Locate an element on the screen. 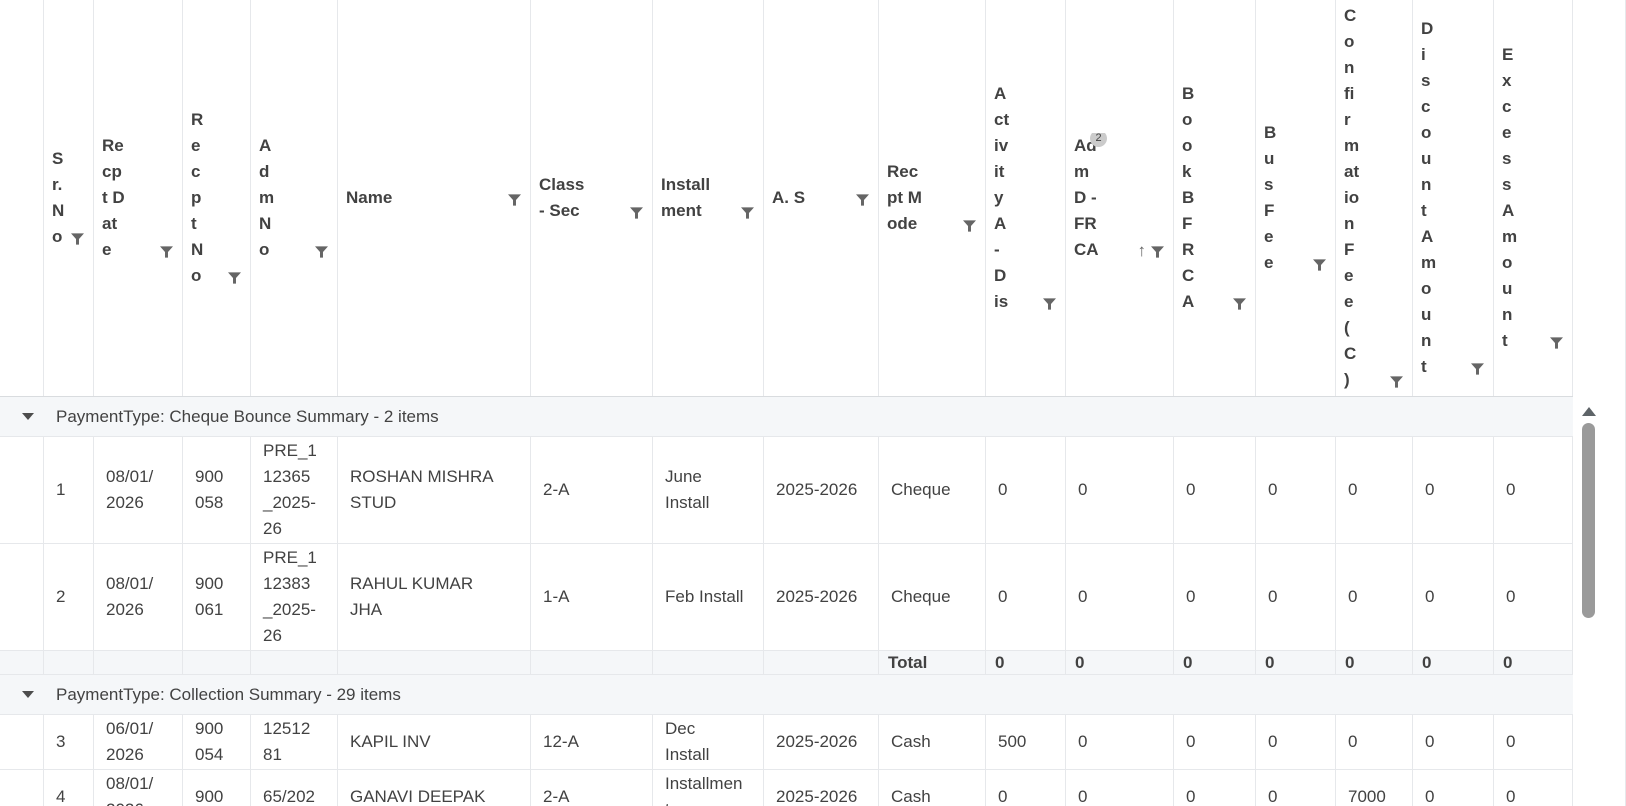 Image resolution: width=1626 pixels, height=806 pixels. cell-a-s: 2025-2026 is located at coordinates (820, 597).